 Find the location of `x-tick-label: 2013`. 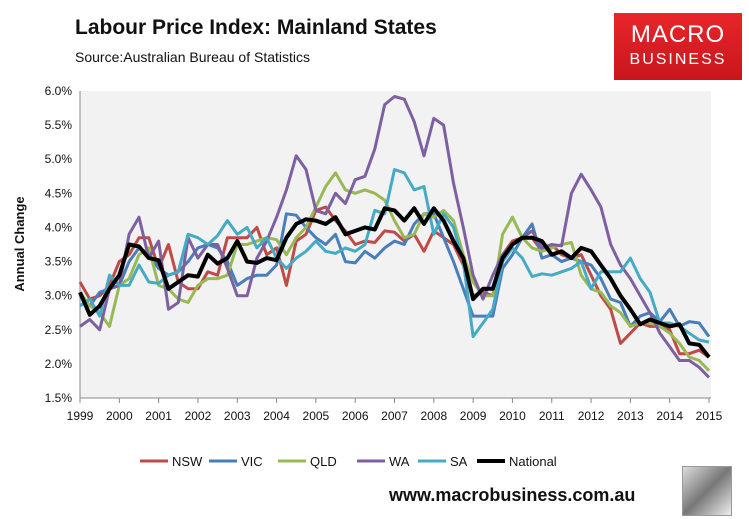

x-tick-label: 2013 is located at coordinates (630, 416).